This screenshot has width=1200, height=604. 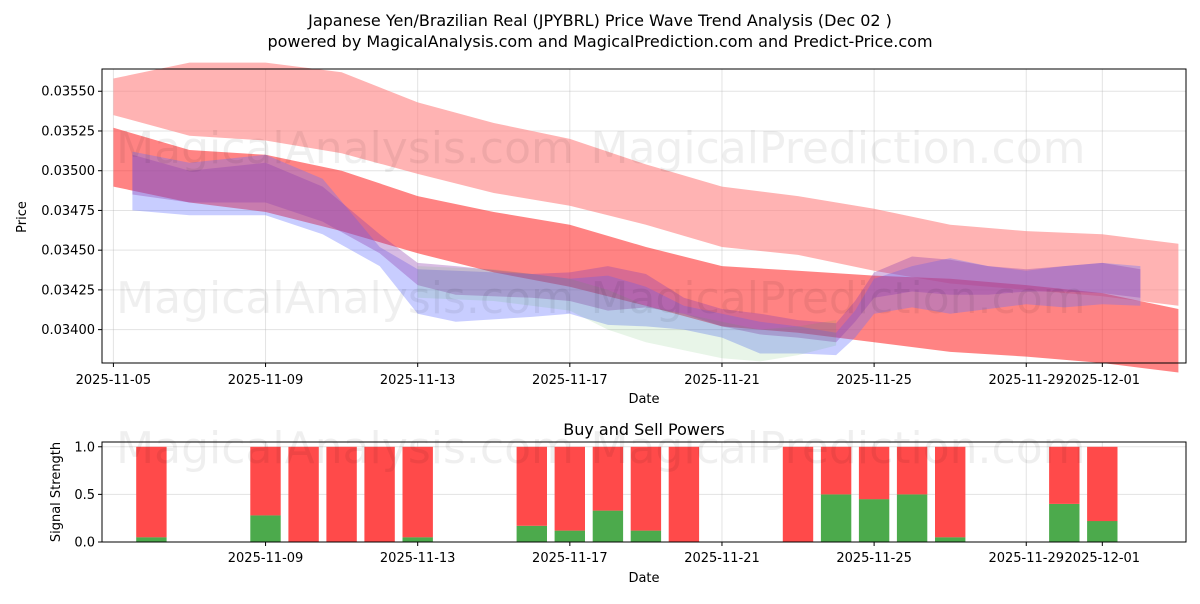 What do you see at coordinates (874, 380) in the screenshot?
I see `top-x-tick-label: 2025-11-25` at bounding box center [874, 380].